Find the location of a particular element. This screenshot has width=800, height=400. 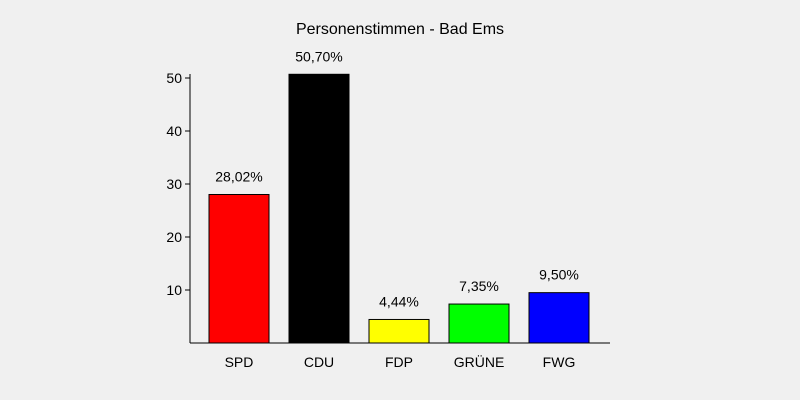

category-label: FDP is located at coordinates (399, 362).